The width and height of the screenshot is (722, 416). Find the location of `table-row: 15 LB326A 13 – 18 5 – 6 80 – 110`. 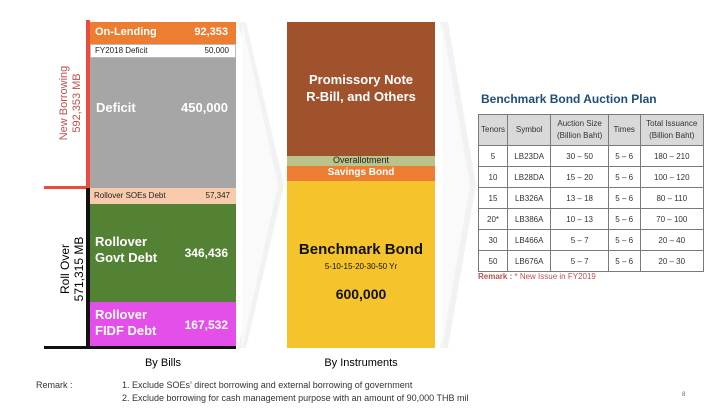

table-row: 15 LB326A 13 – 18 5 – 6 80 – 110 is located at coordinates (590, 198).